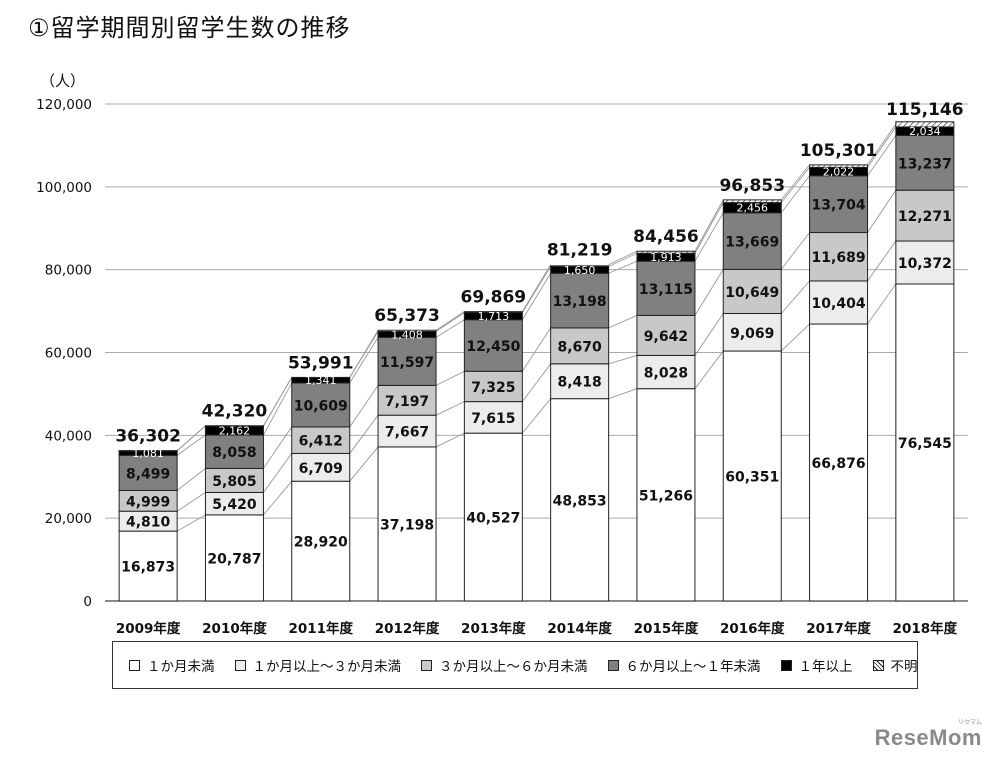 The height and width of the screenshot is (763, 996). I want to click on resemom-logo: ReseMom, so click(928, 737).